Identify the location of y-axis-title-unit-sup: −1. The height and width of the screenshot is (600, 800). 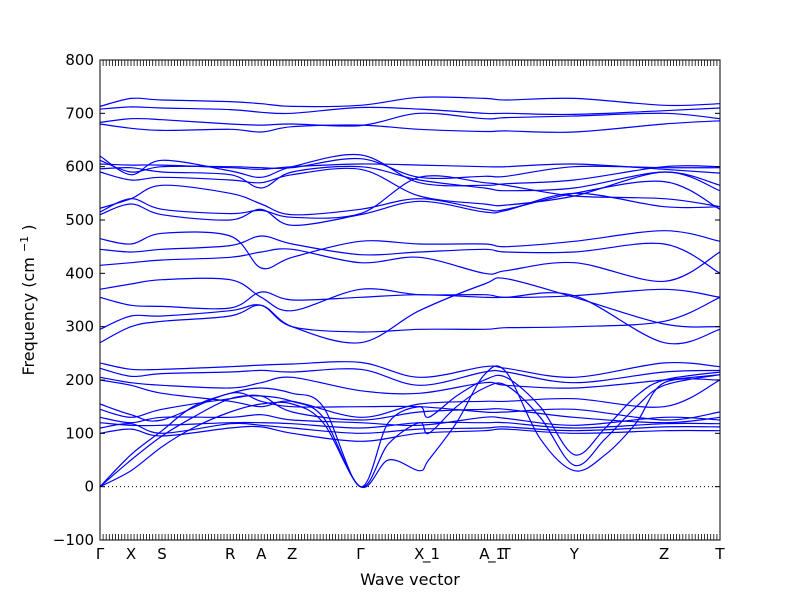
(24, 244).